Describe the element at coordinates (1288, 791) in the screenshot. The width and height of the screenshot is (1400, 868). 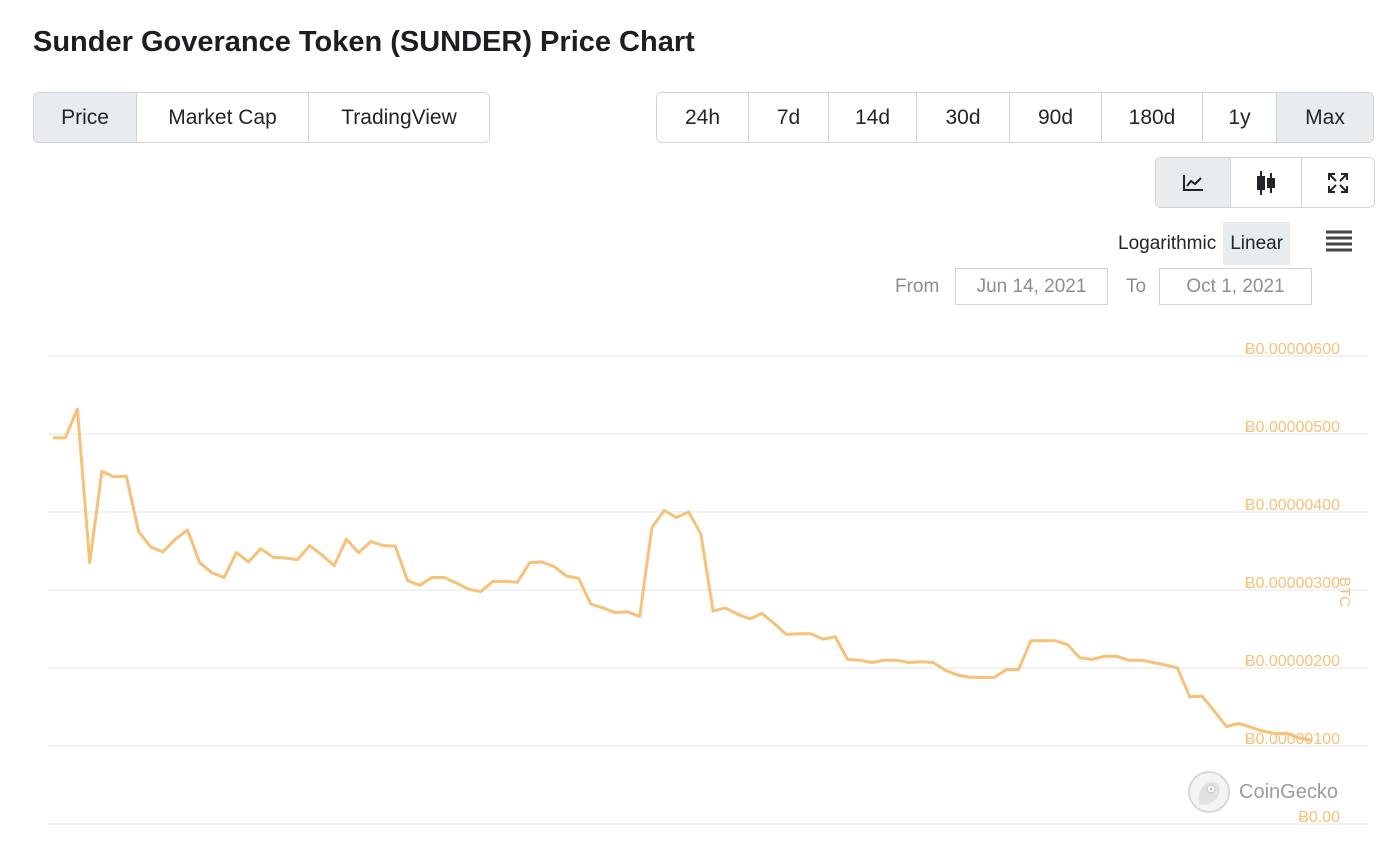
I see `watermark-text: CoinGecko` at that location.